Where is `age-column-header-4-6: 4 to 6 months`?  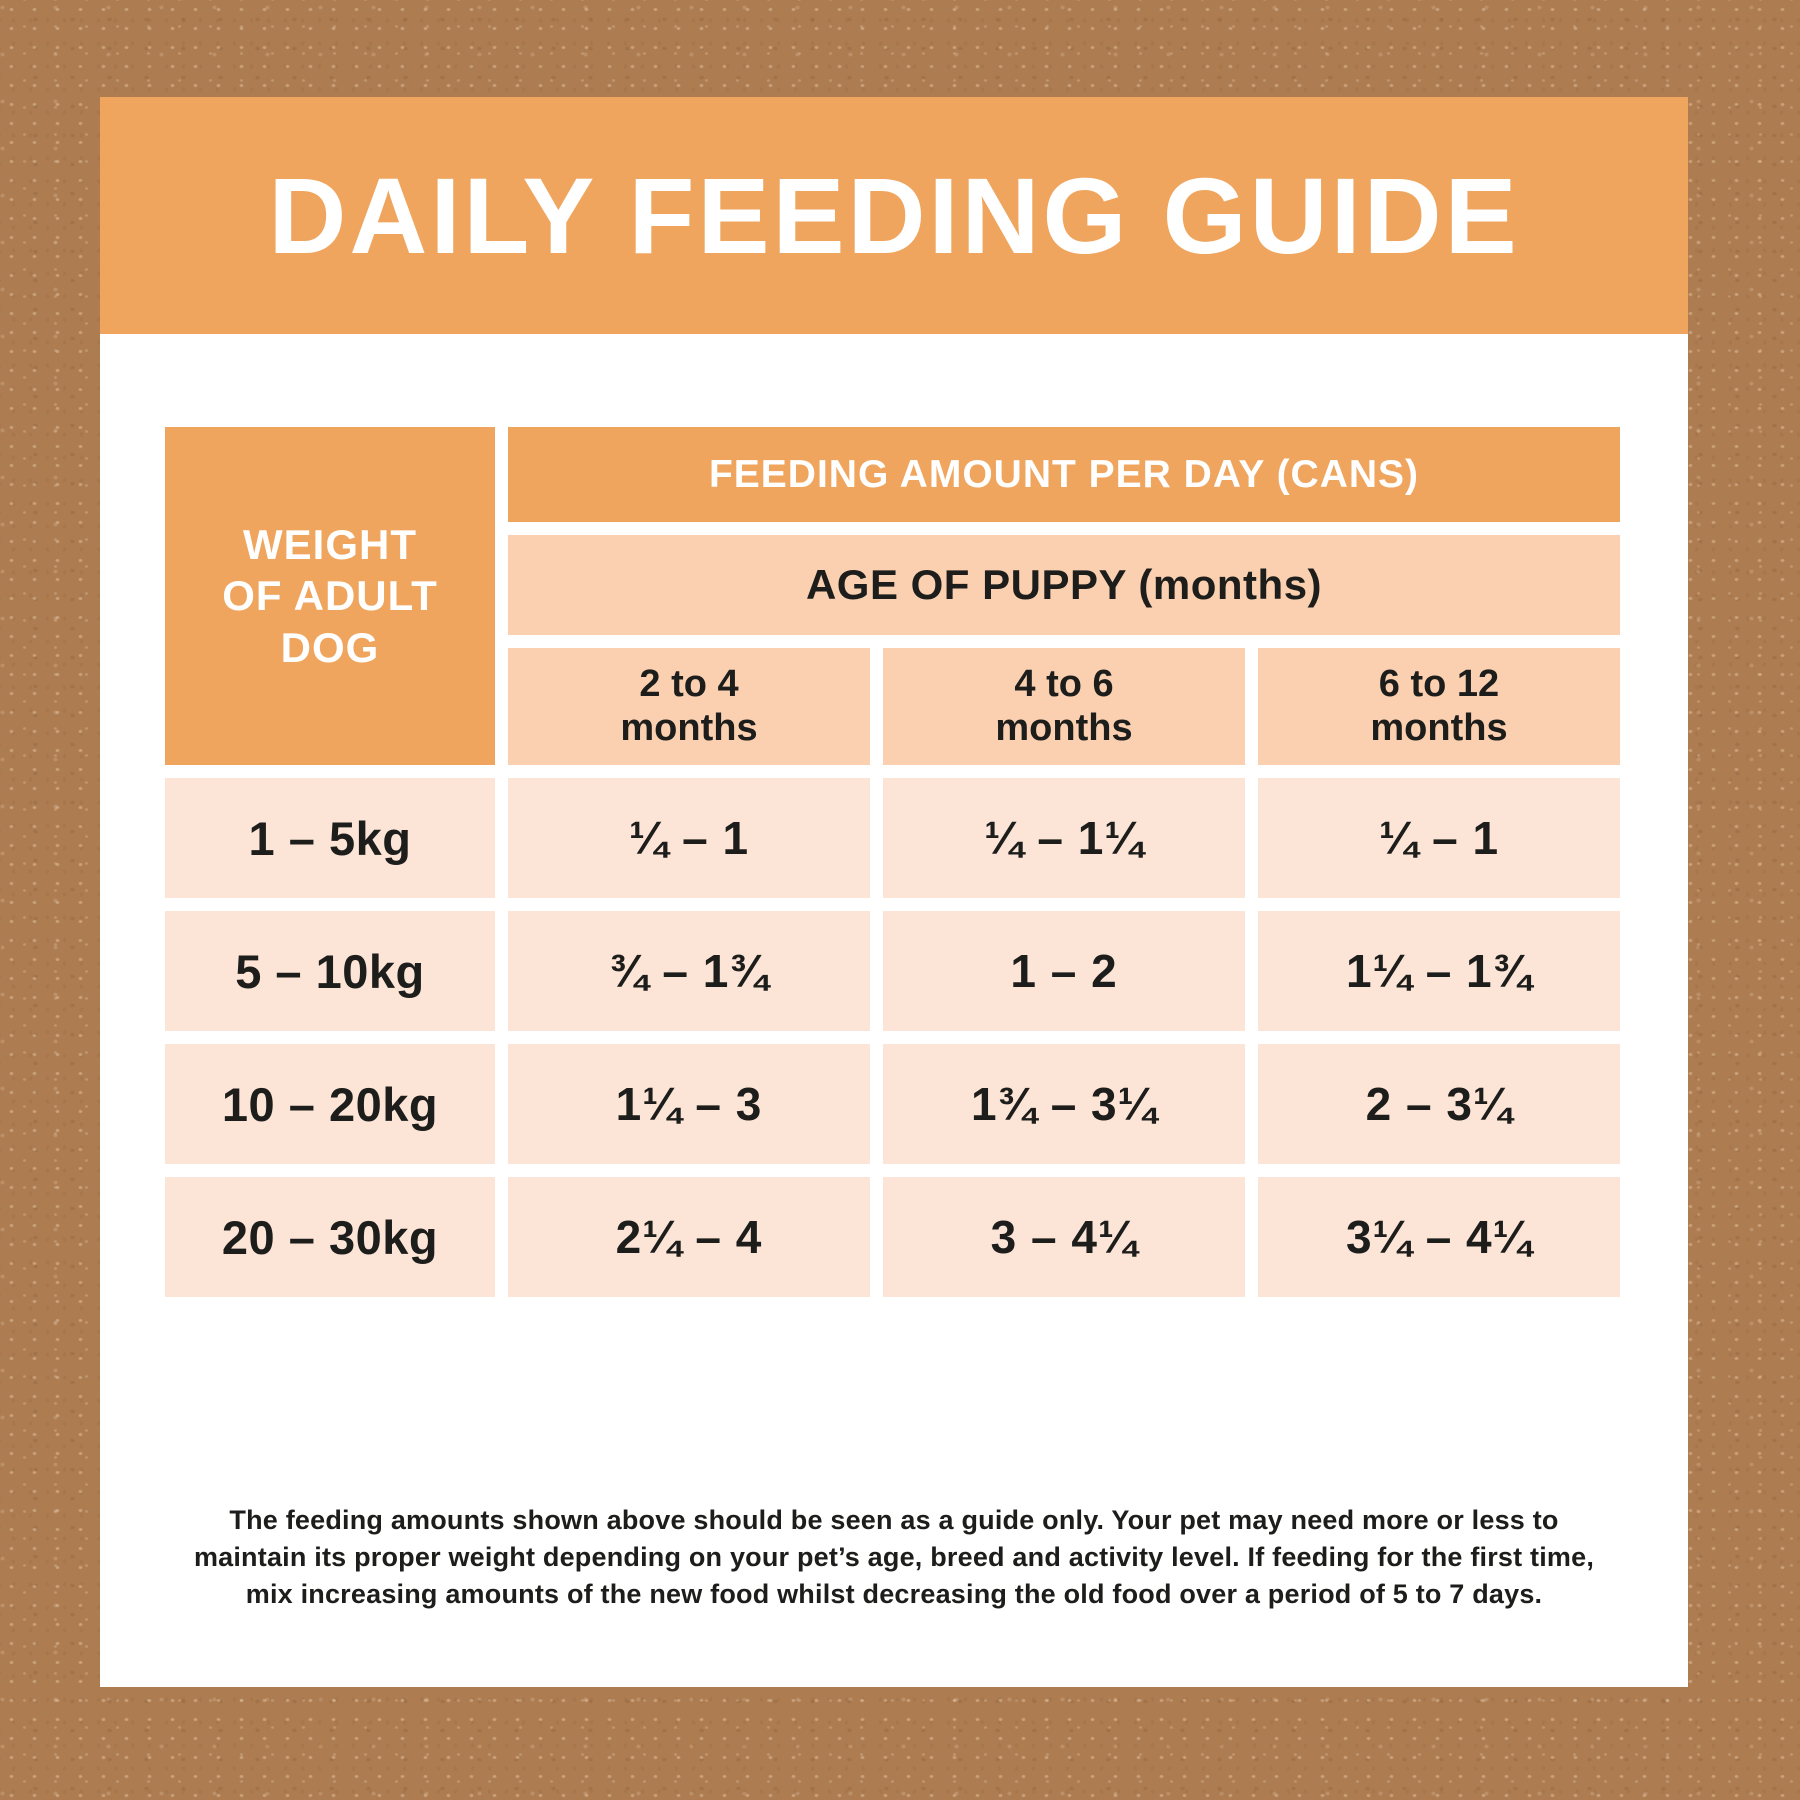 age-column-header-4-6: 4 to 6 months is located at coordinates (1064, 706).